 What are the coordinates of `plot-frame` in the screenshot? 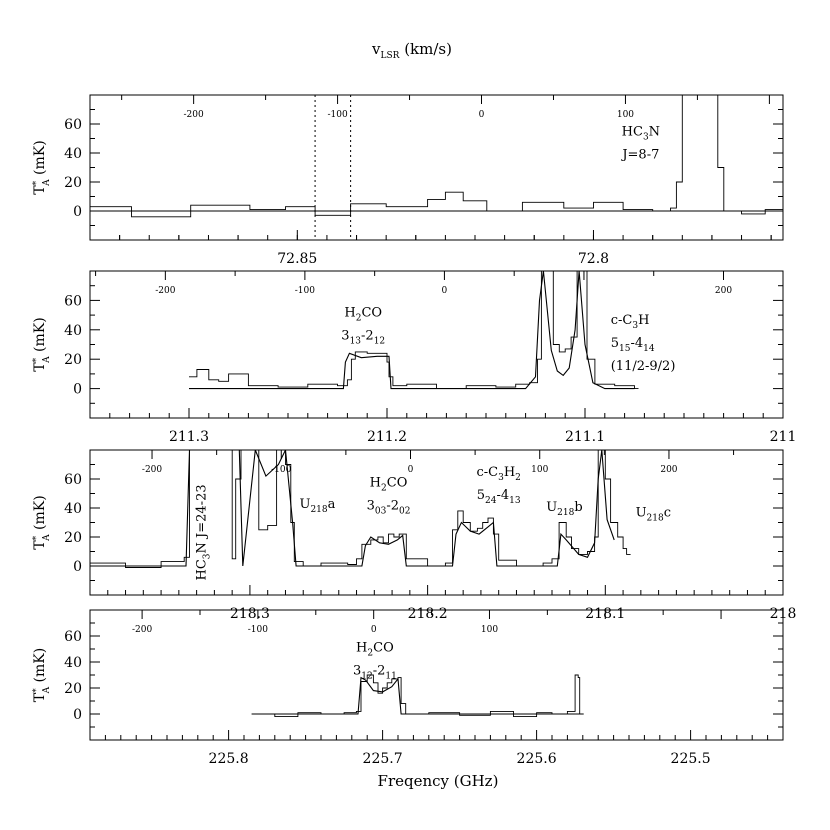 It's located at (436, 675).